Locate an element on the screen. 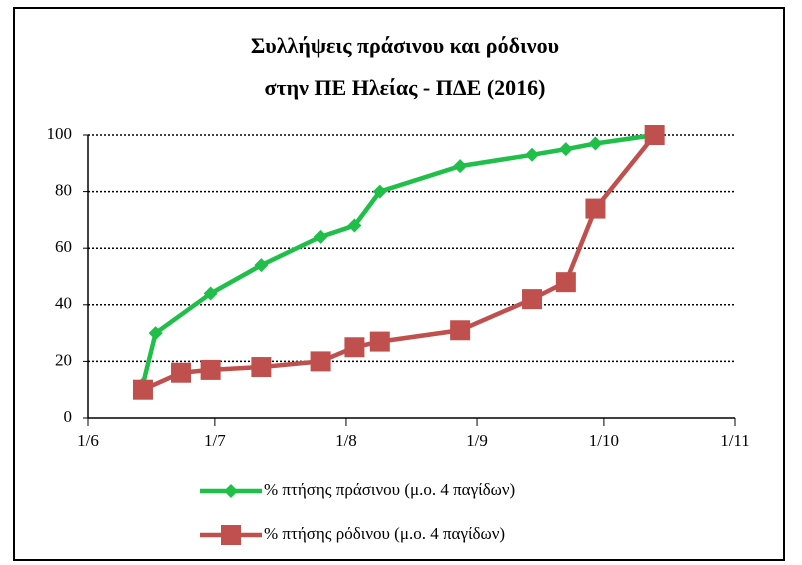  y-tick-label: 80 is located at coordinates (63, 190).